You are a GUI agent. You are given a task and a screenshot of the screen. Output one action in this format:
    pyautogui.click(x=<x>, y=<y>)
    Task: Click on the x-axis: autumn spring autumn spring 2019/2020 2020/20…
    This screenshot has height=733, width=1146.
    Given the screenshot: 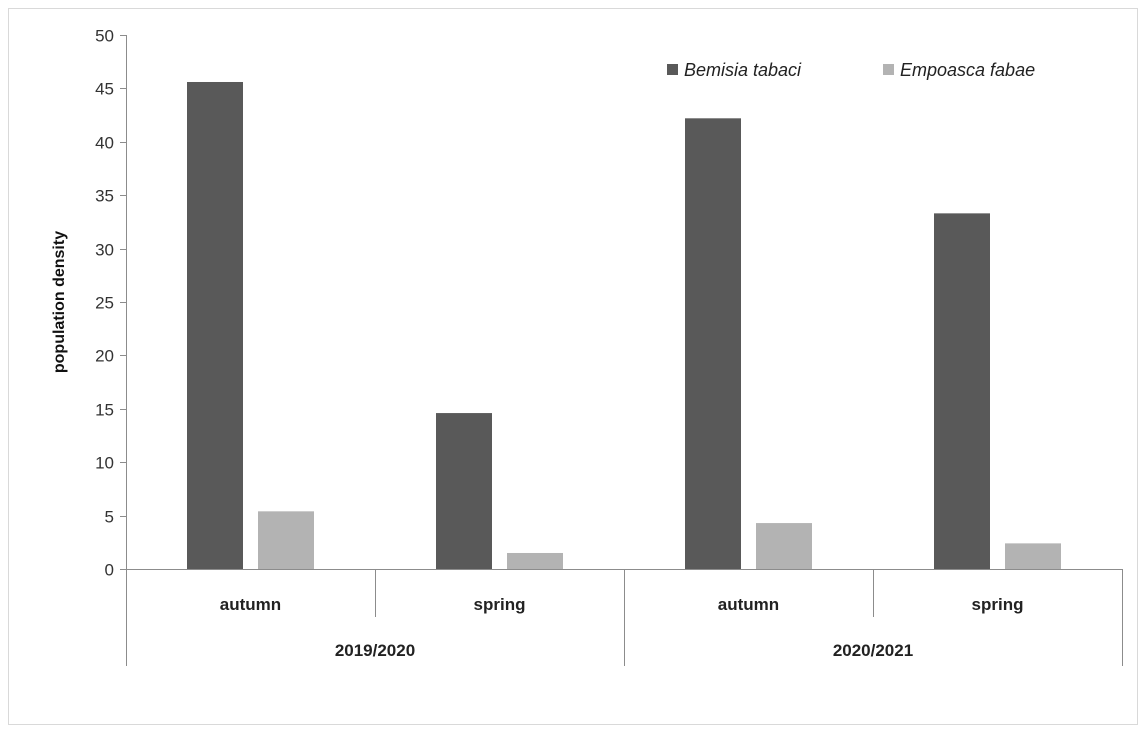 What is the action you would take?
    pyautogui.click(x=624, y=617)
    